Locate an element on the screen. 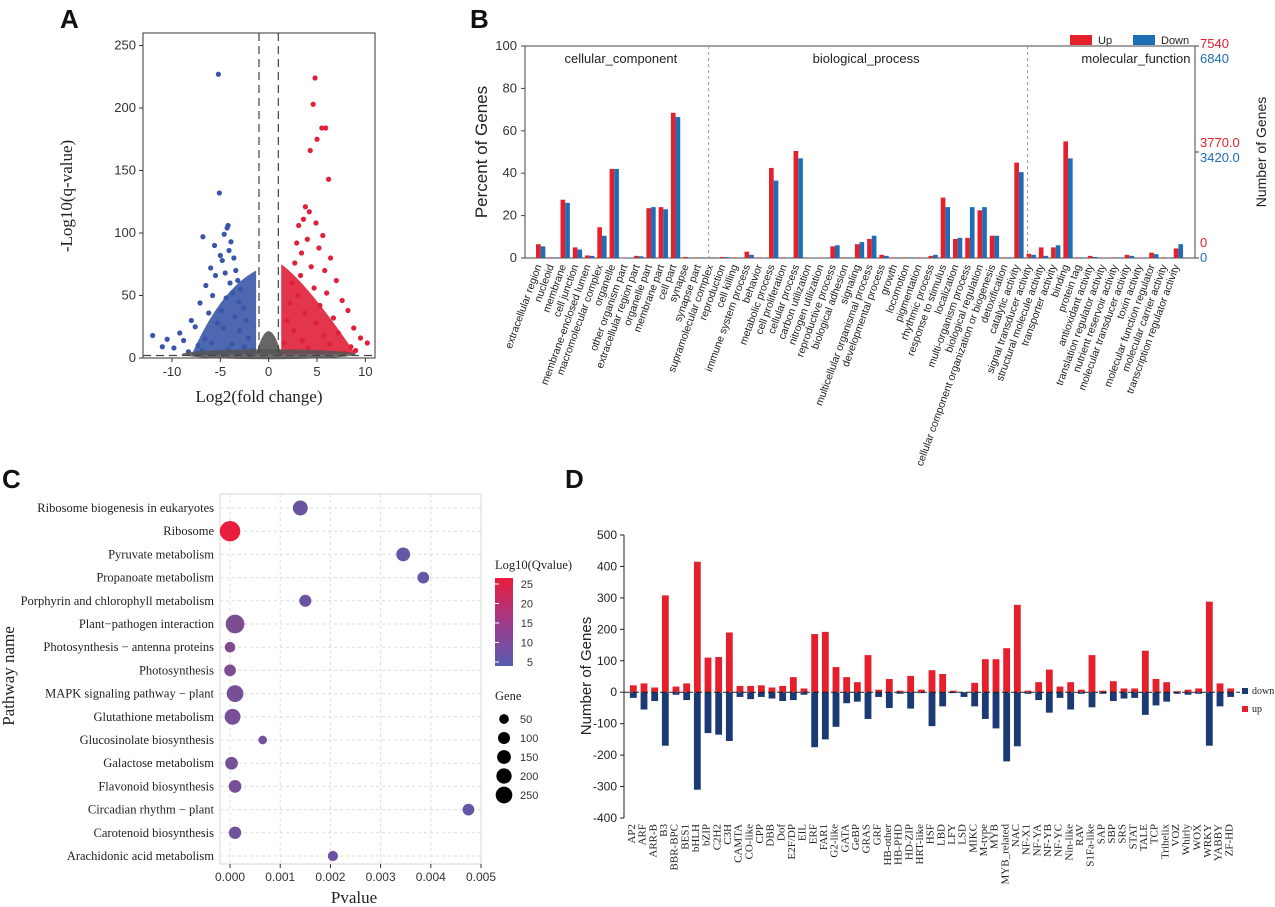  tf-x-label: HB-other is located at coordinates (888, 845).